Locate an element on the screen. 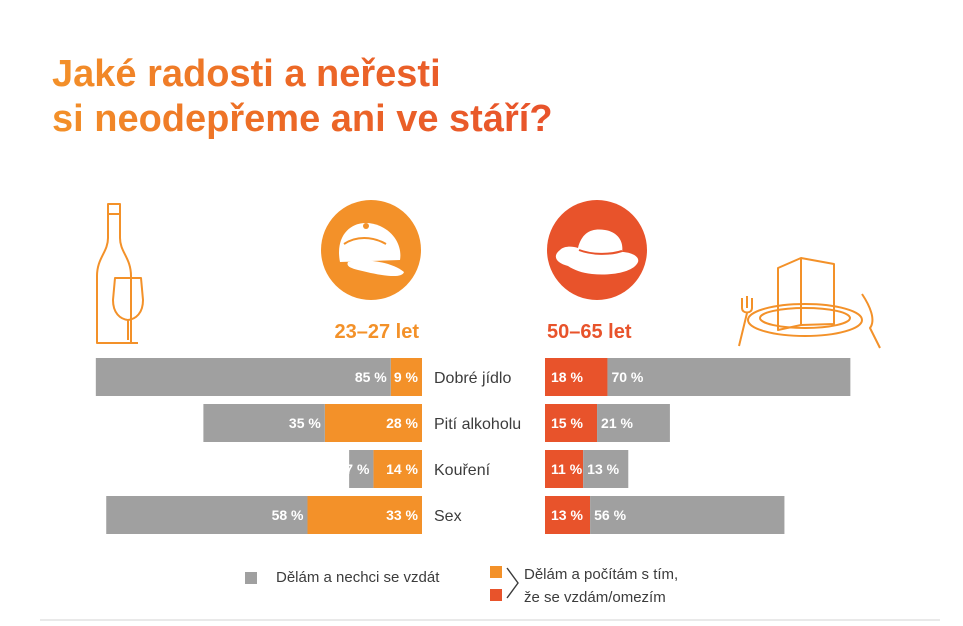 This screenshot has width=963, height=626. hat-icon is located at coordinates (597, 250).